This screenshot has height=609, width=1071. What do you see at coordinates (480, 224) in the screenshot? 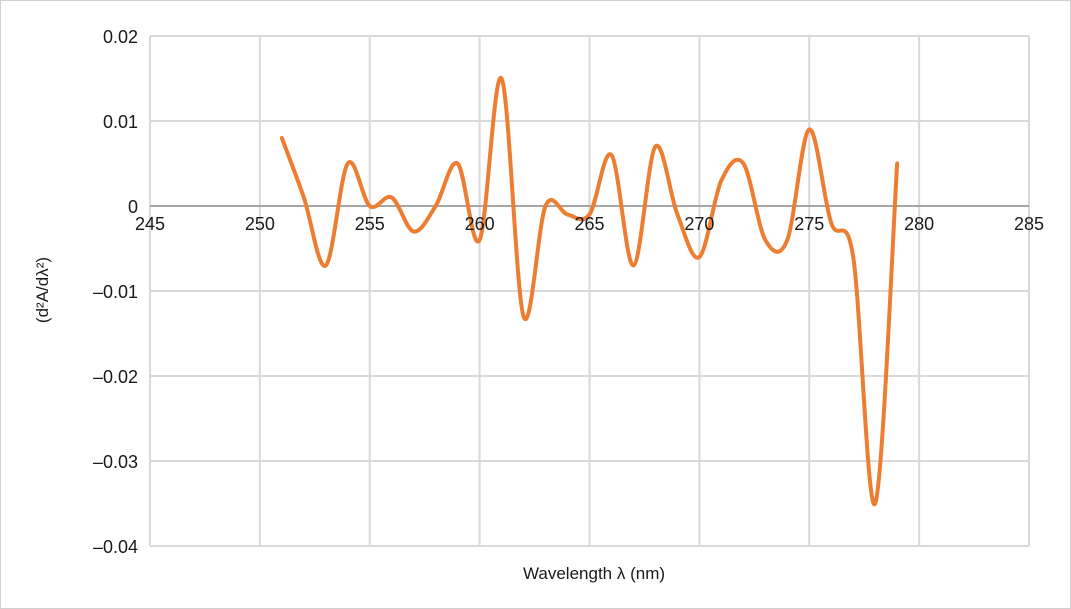
I see `x-tick-label: 260` at bounding box center [480, 224].